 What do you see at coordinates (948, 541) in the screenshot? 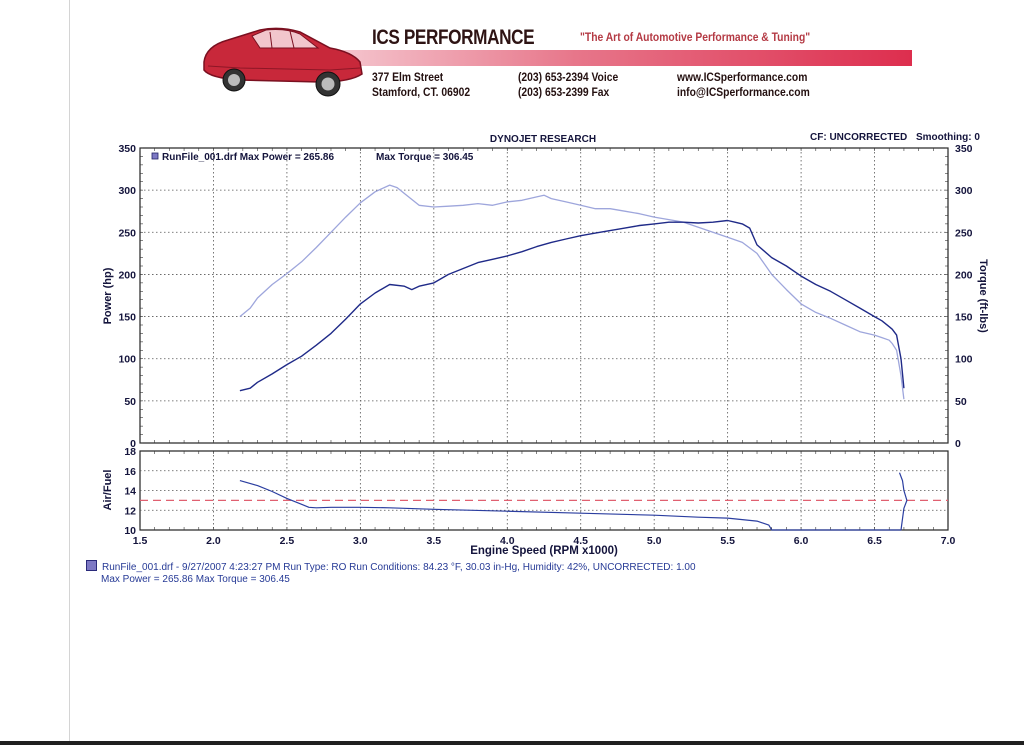
I see `x-tick-label: 7.0` at bounding box center [948, 541].